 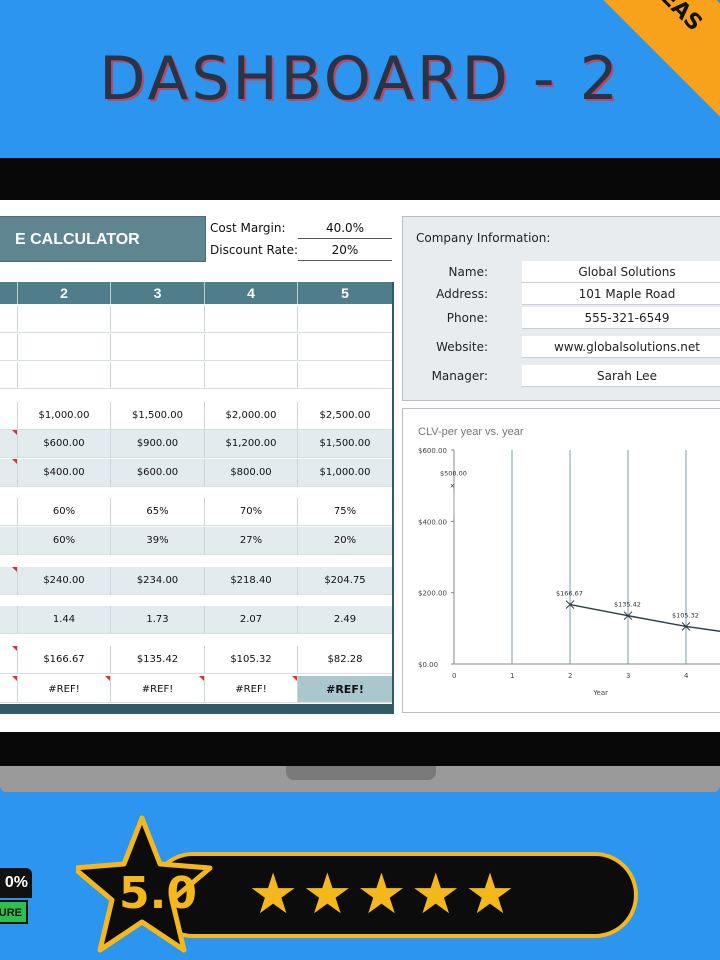 I want to click on company-website-field: www.globalsolutions.net, so click(x=621, y=347).